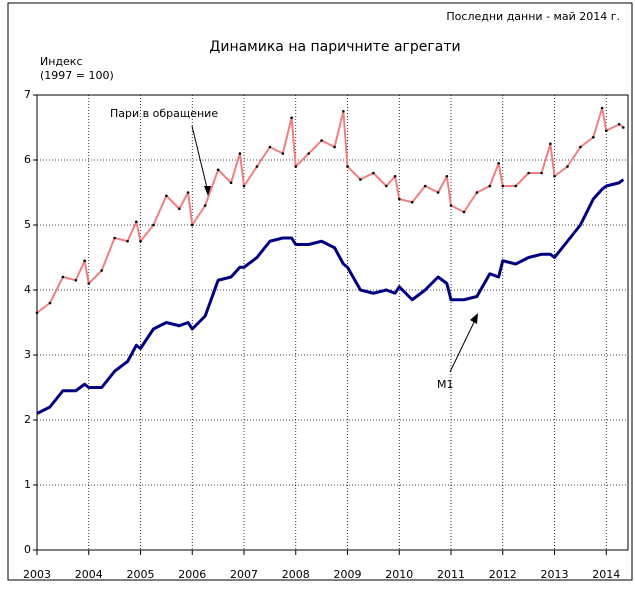 This screenshot has width=635, height=589. Describe the element at coordinates (77, 75) in the screenshot. I see `y-axis-label: (1997 = 100)` at that location.